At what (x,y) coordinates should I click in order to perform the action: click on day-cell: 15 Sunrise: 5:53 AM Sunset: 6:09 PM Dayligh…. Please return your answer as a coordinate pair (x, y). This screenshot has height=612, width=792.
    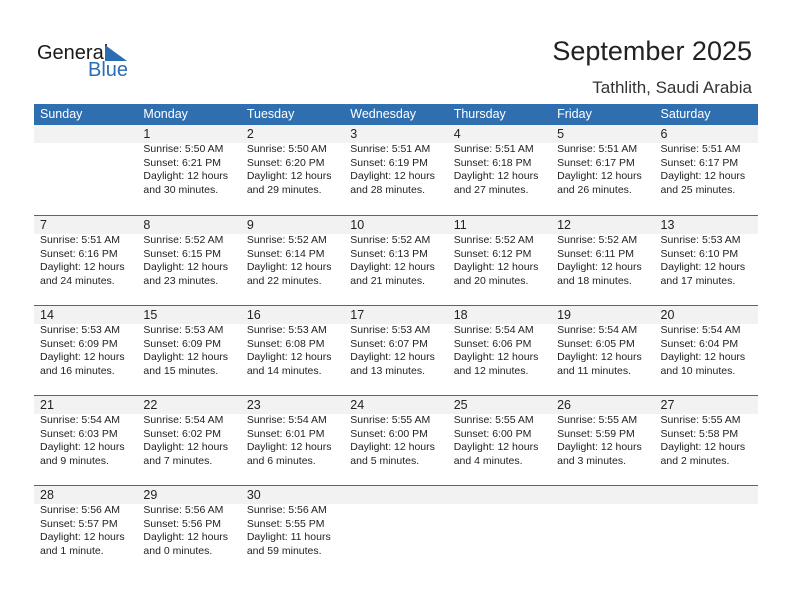
    Looking at the image, I should click on (188, 342).